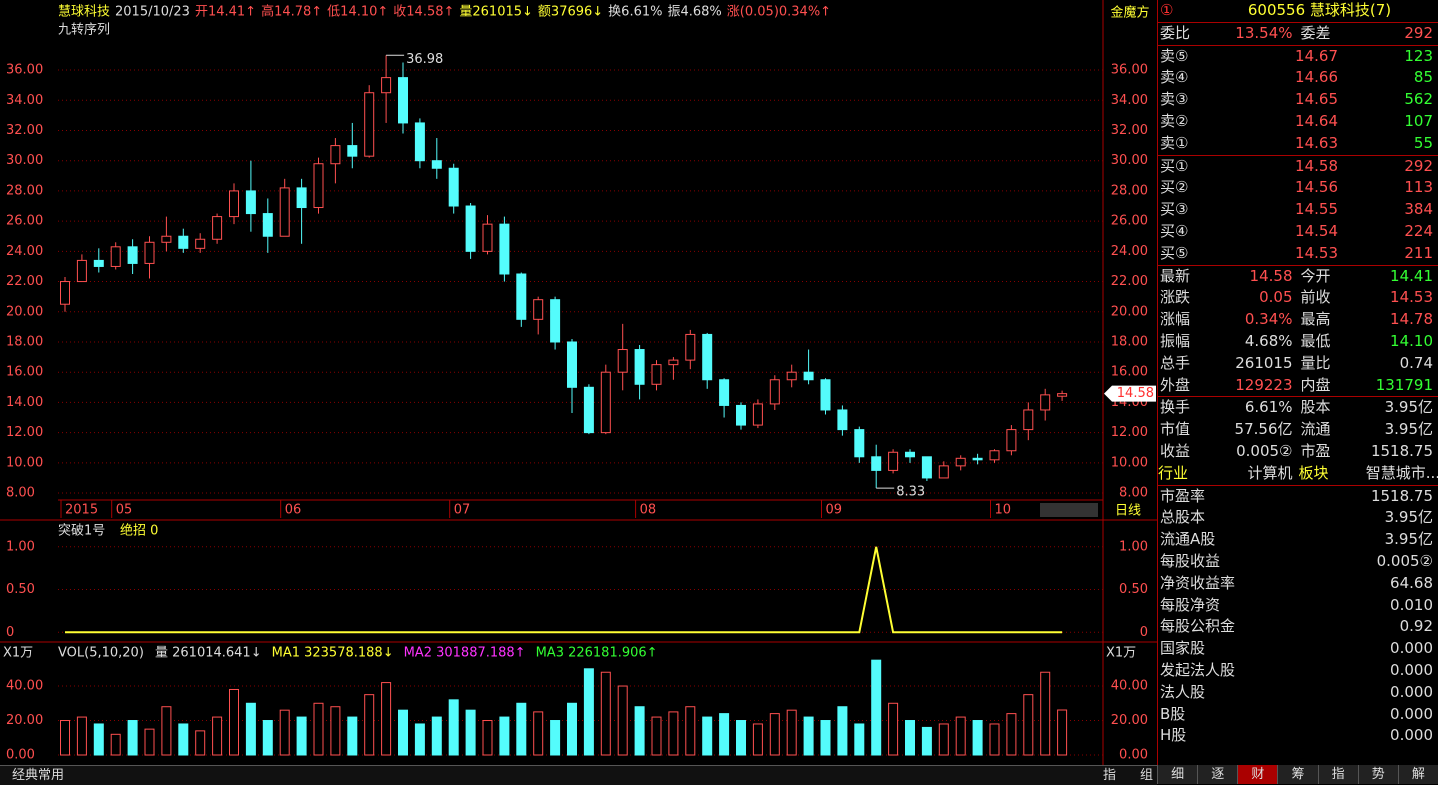  I want to click on tab: 财, so click(1257, 774).